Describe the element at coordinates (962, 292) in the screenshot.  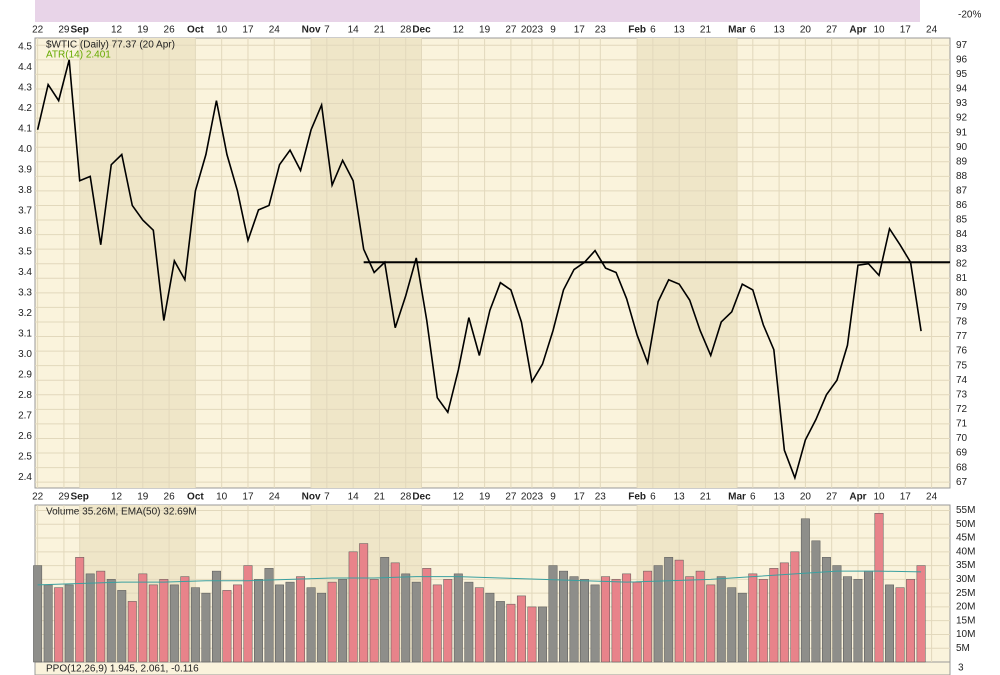
I see `y-tick-label: 80` at that location.